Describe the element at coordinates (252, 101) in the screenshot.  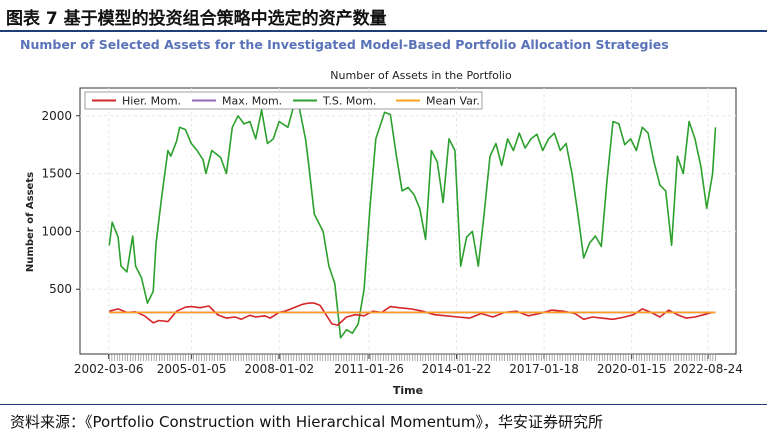
I see `legend-label: Max. Mom.` at that location.